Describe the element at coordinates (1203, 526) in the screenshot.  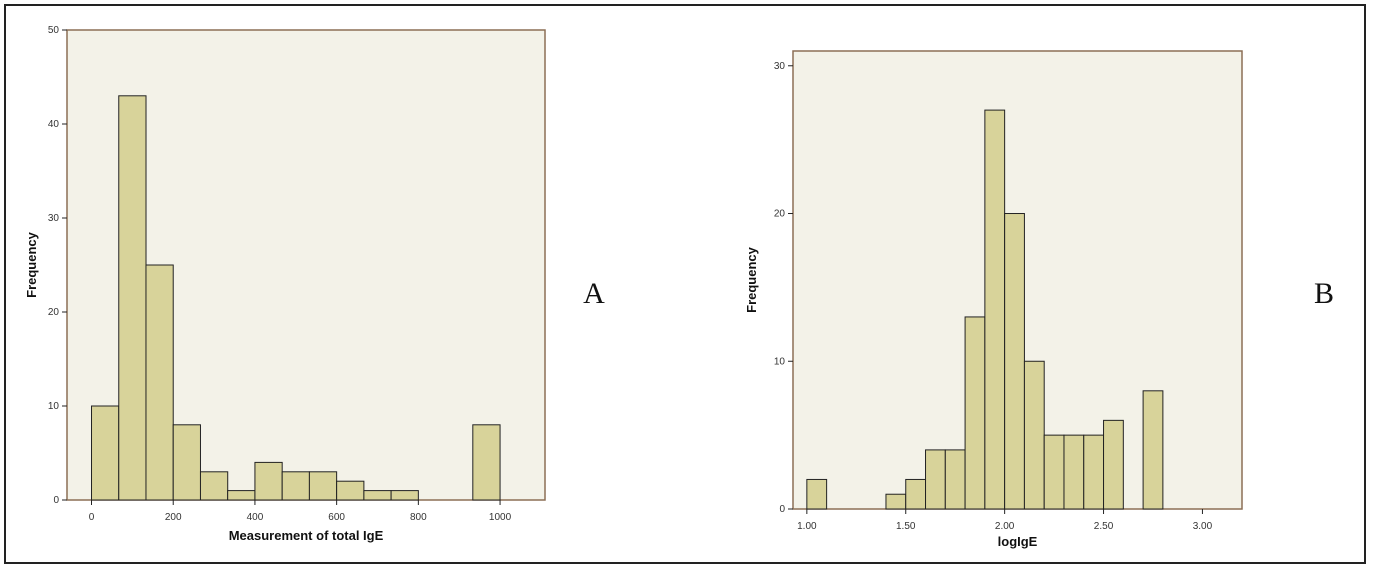
I see `x-tick-label: 3.00` at that location.